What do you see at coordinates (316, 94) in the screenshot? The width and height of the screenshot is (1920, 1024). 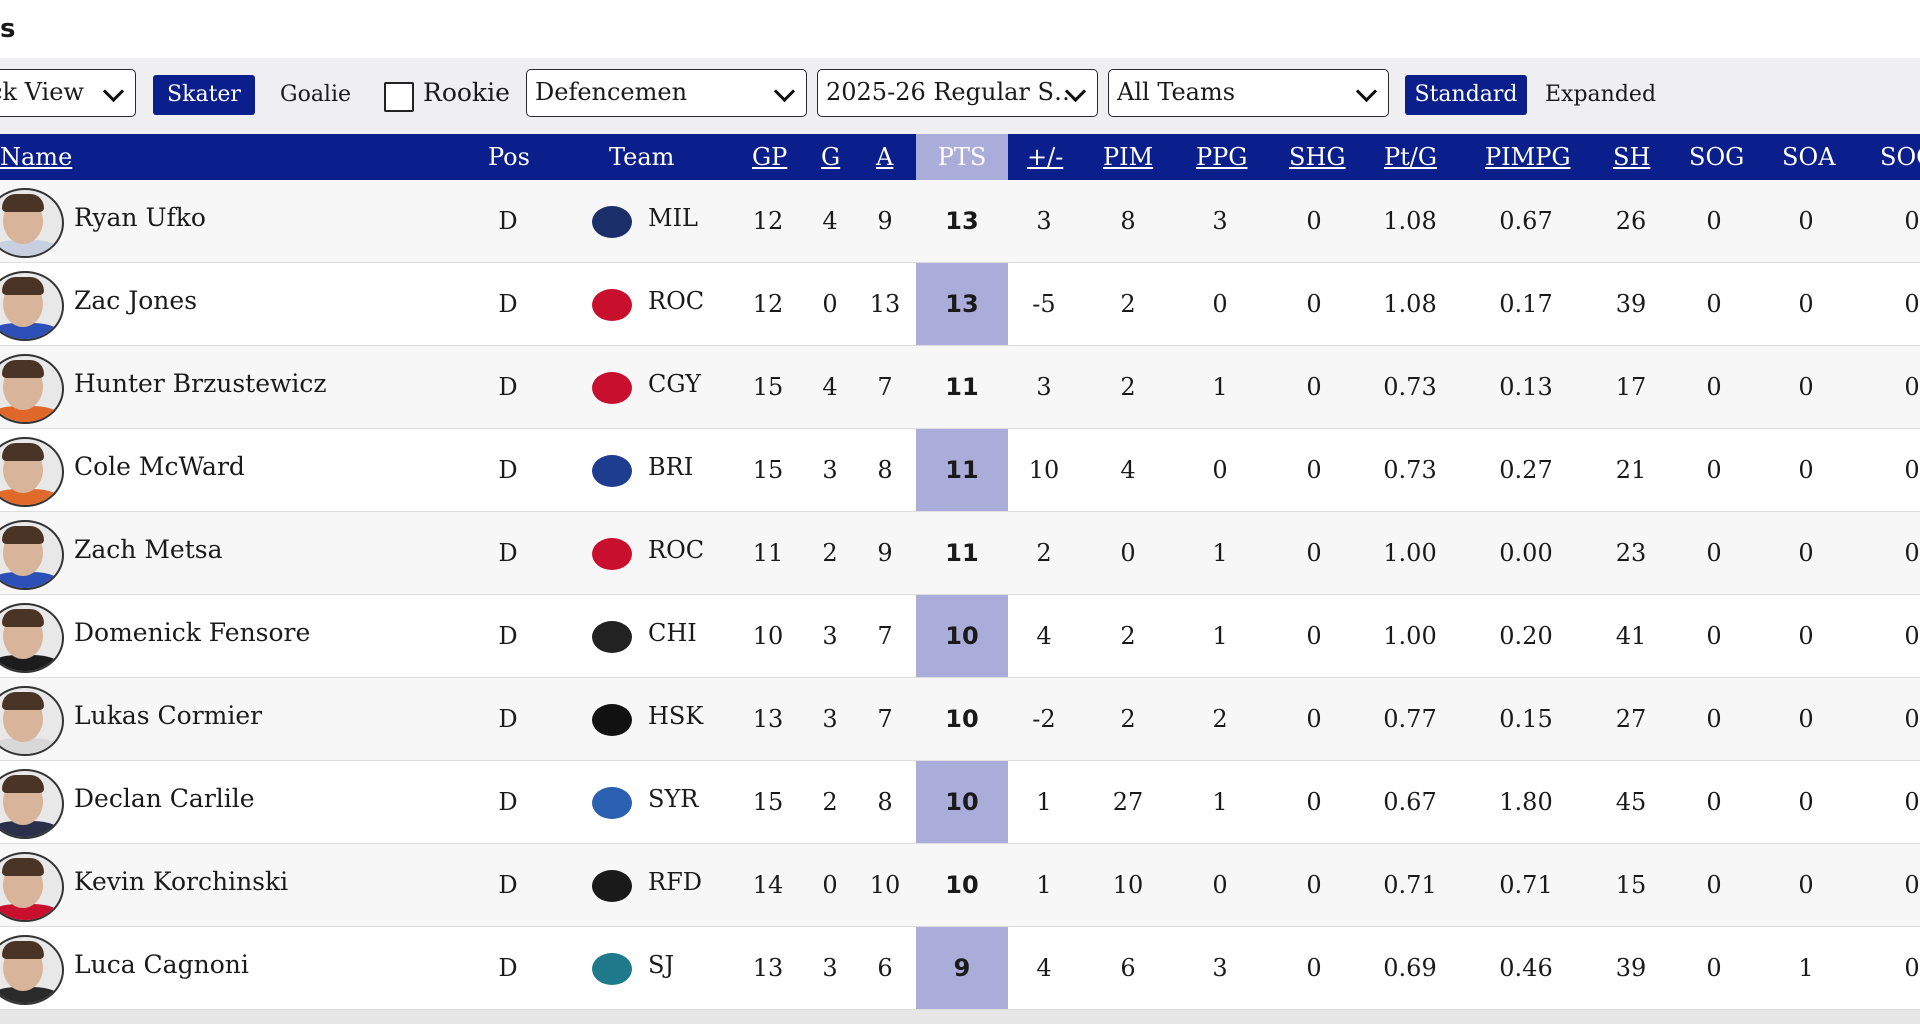 I see `goalie-button: Goalie` at bounding box center [316, 94].